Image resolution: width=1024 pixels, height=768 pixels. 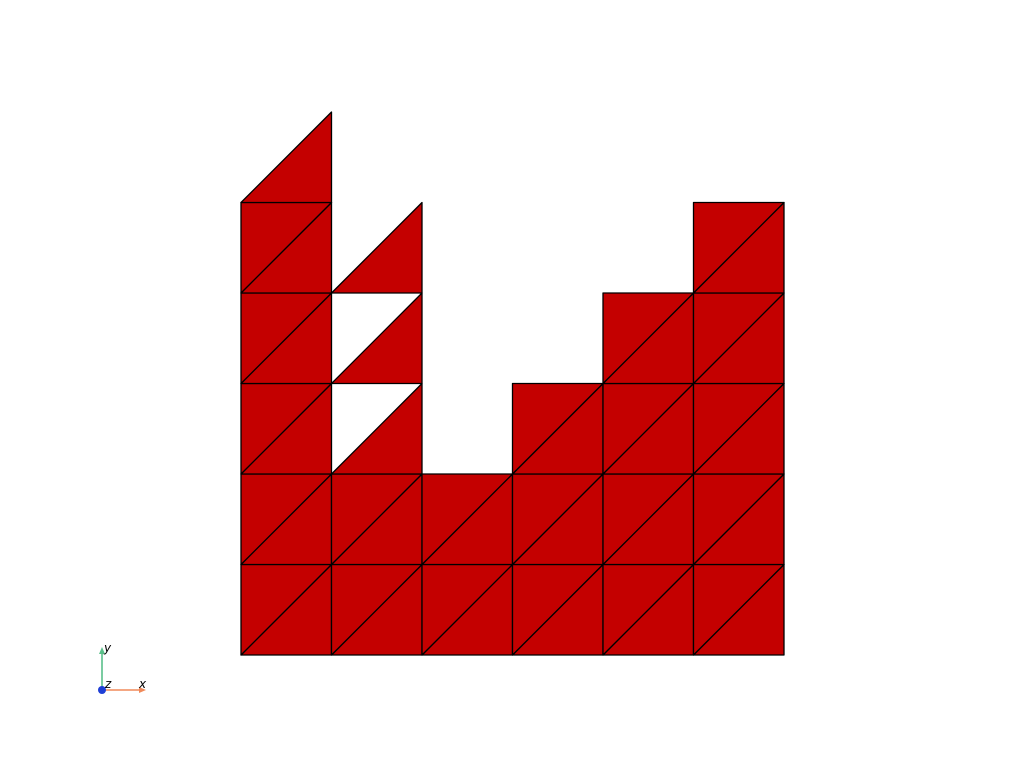 What do you see at coordinates (108, 684) in the screenshot?
I see `z-axis-label: z` at bounding box center [108, 684].